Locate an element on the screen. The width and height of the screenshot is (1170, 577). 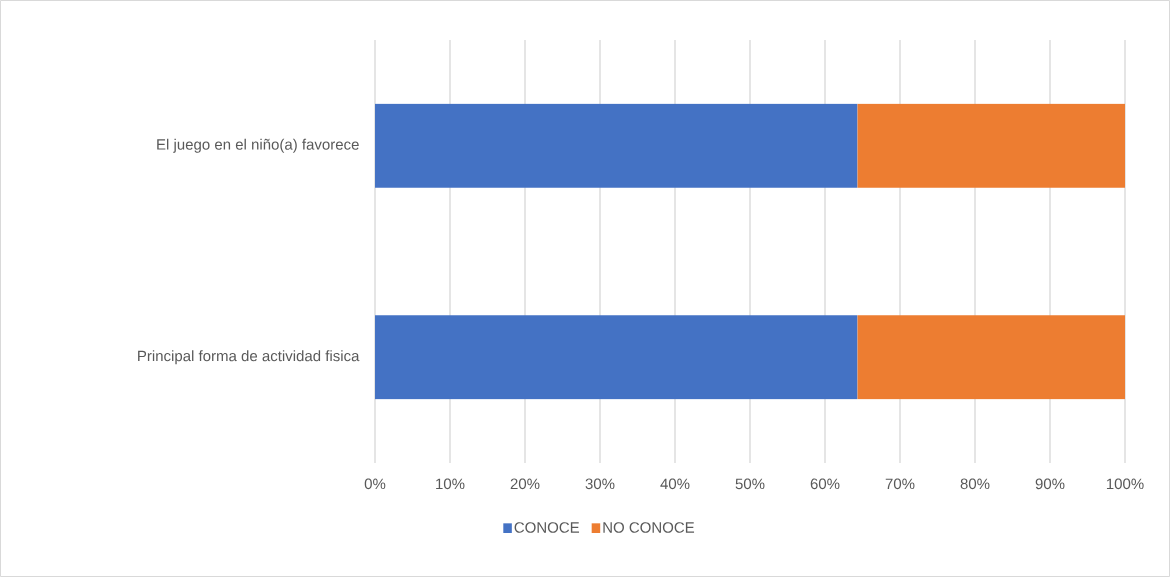
x-tick-label: 80% is located at coordinates (975, 484).